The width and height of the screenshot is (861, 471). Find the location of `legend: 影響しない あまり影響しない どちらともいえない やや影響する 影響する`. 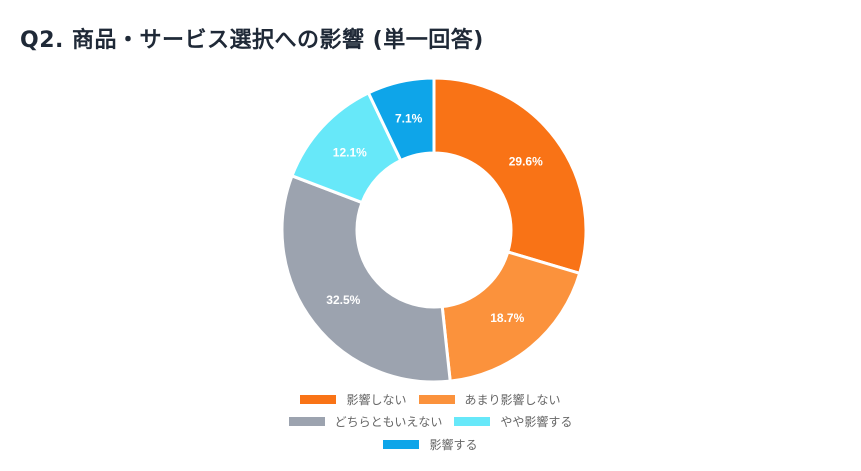

legend: 影響しない あまり影響しない どちらともいえない やや影響する 影響する is located at coordinates (430, 422).